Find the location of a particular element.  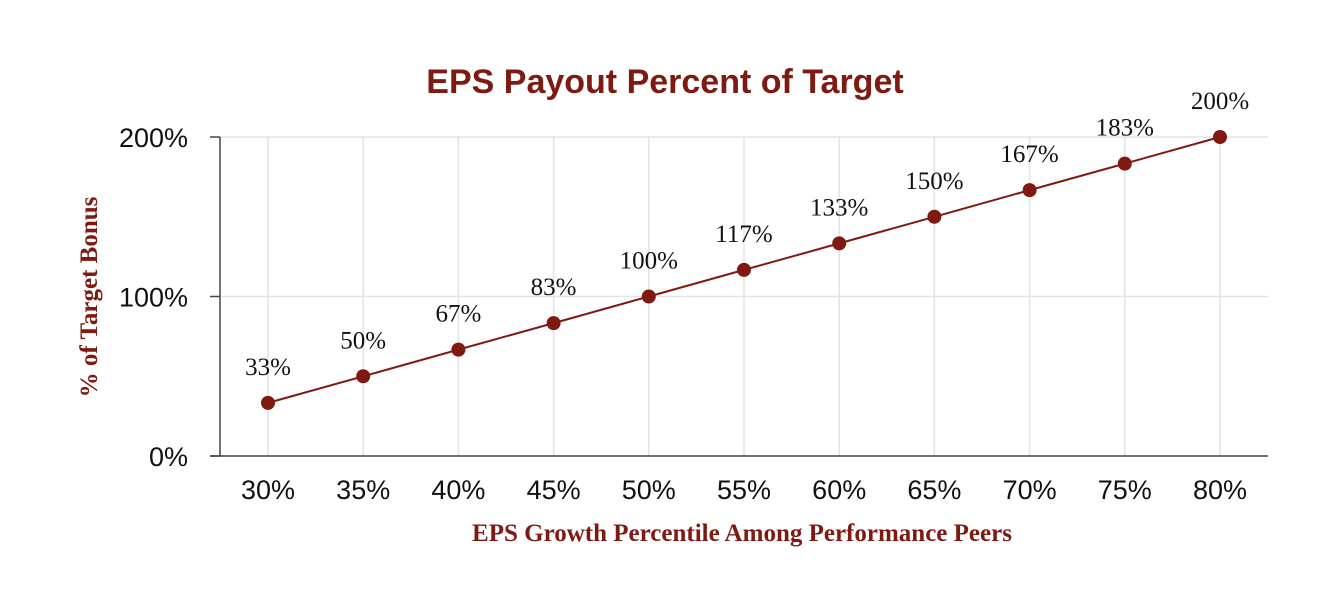

x-tick-label: 60% is located at coordinates (839, 490).